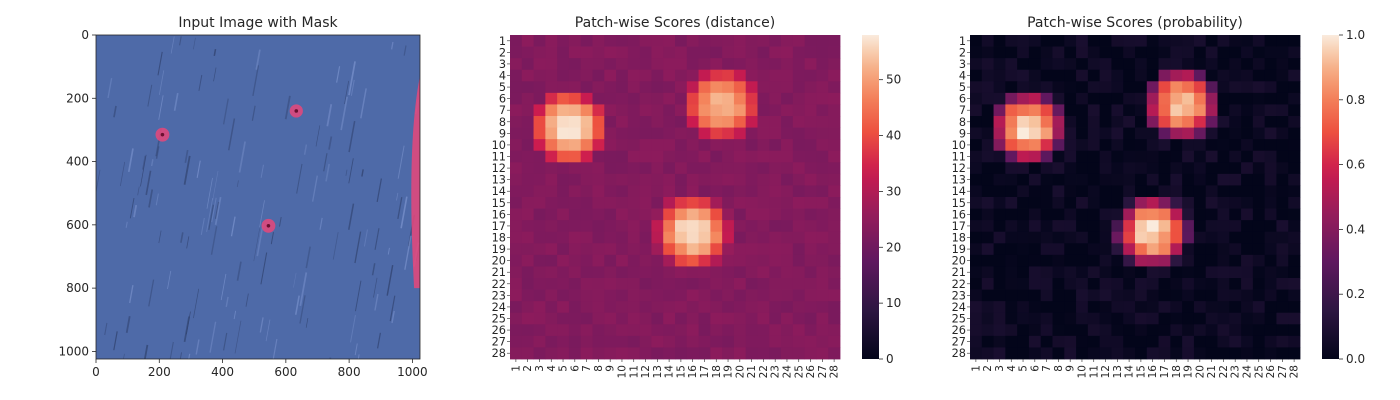  I want to click on x-tick-label: 1, so click(976, 368).